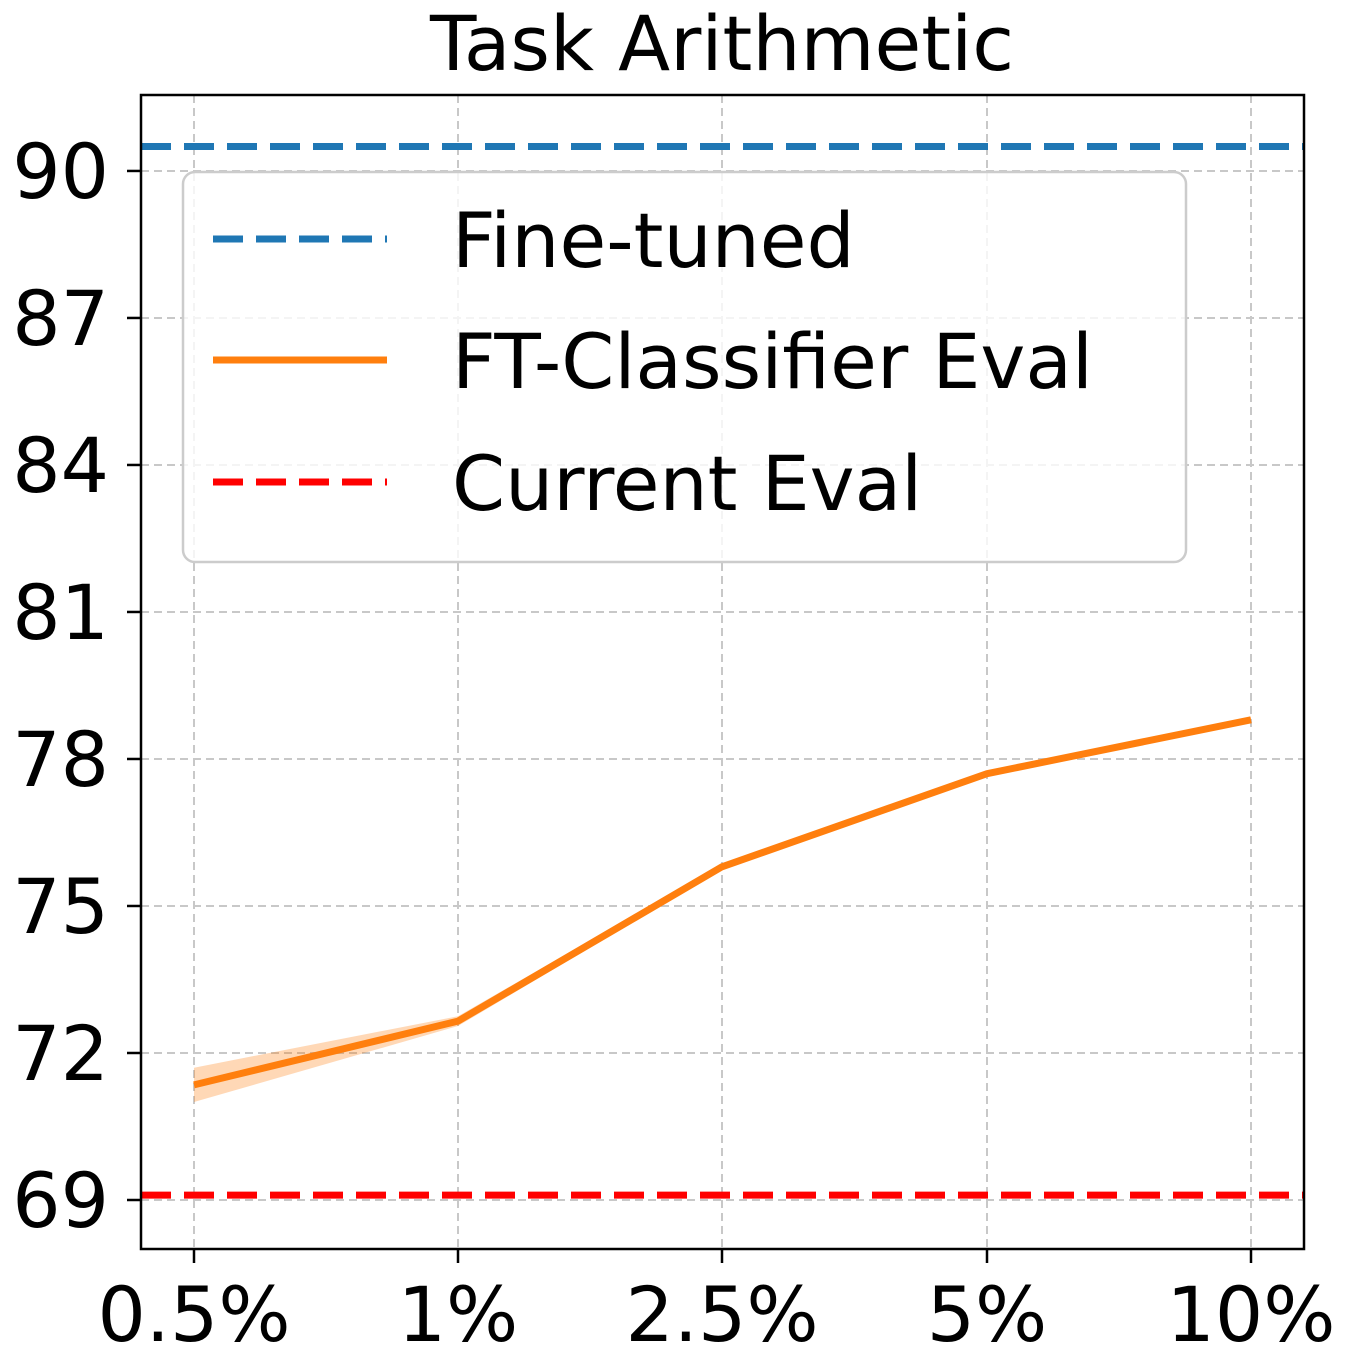  Describe the element at coordinates (60, 318) in the screenshot. I see `y-tick-label: 87` at that location.